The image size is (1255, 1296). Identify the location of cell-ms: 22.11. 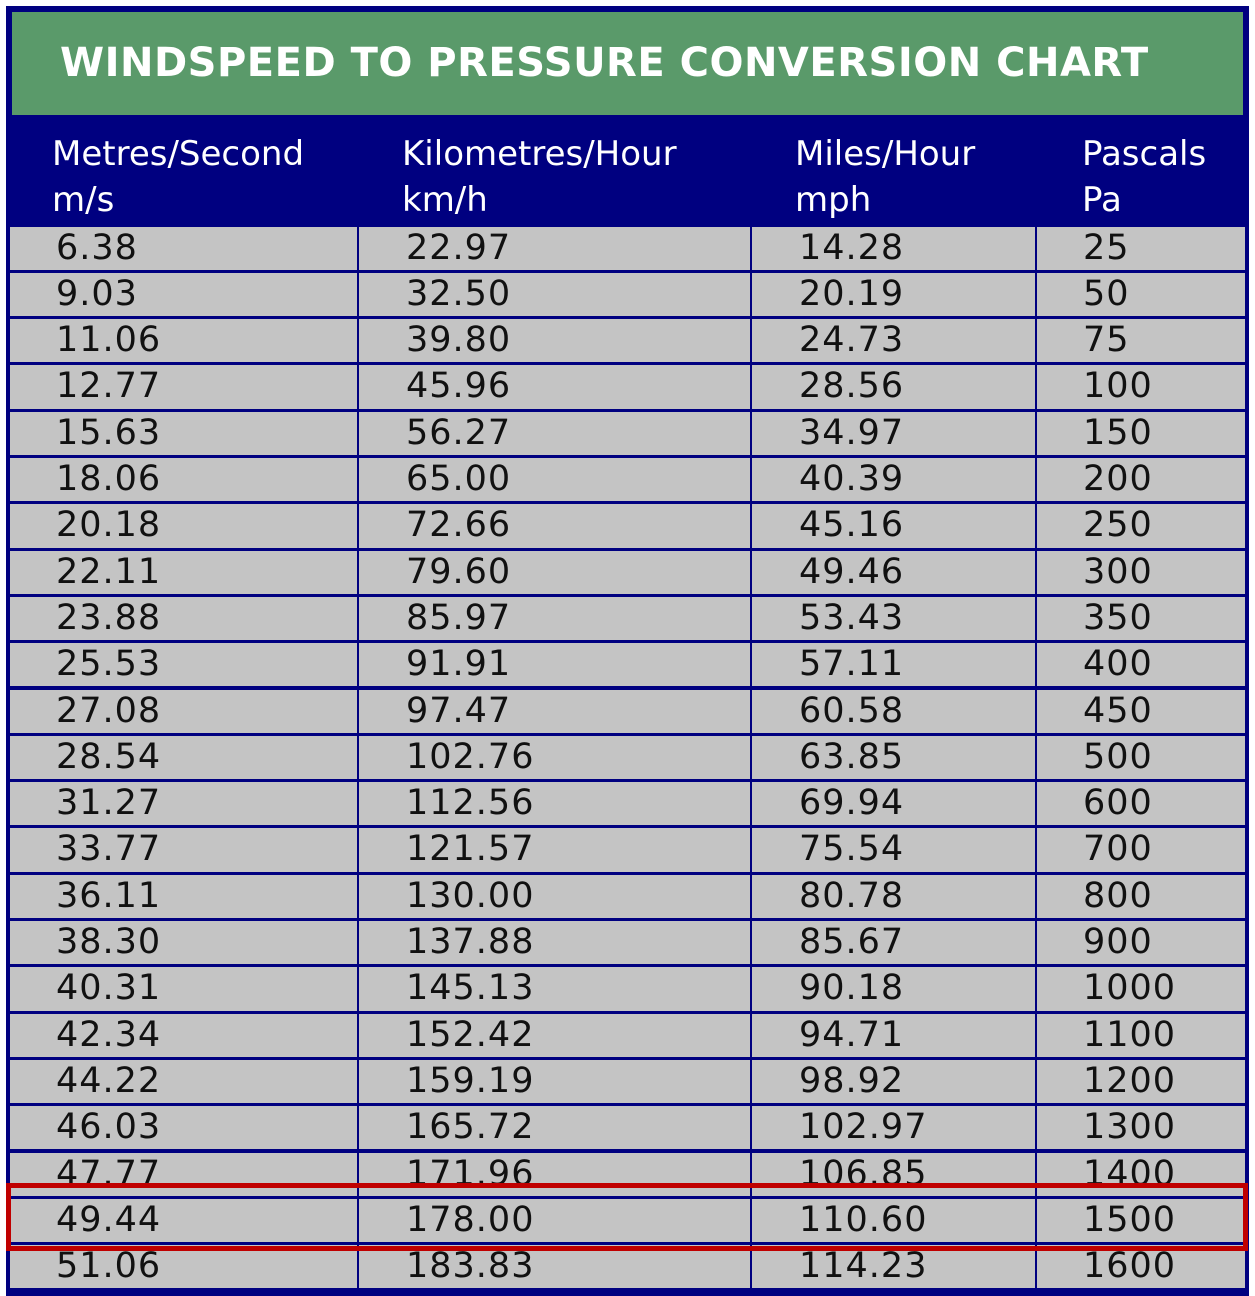
(183, 572).